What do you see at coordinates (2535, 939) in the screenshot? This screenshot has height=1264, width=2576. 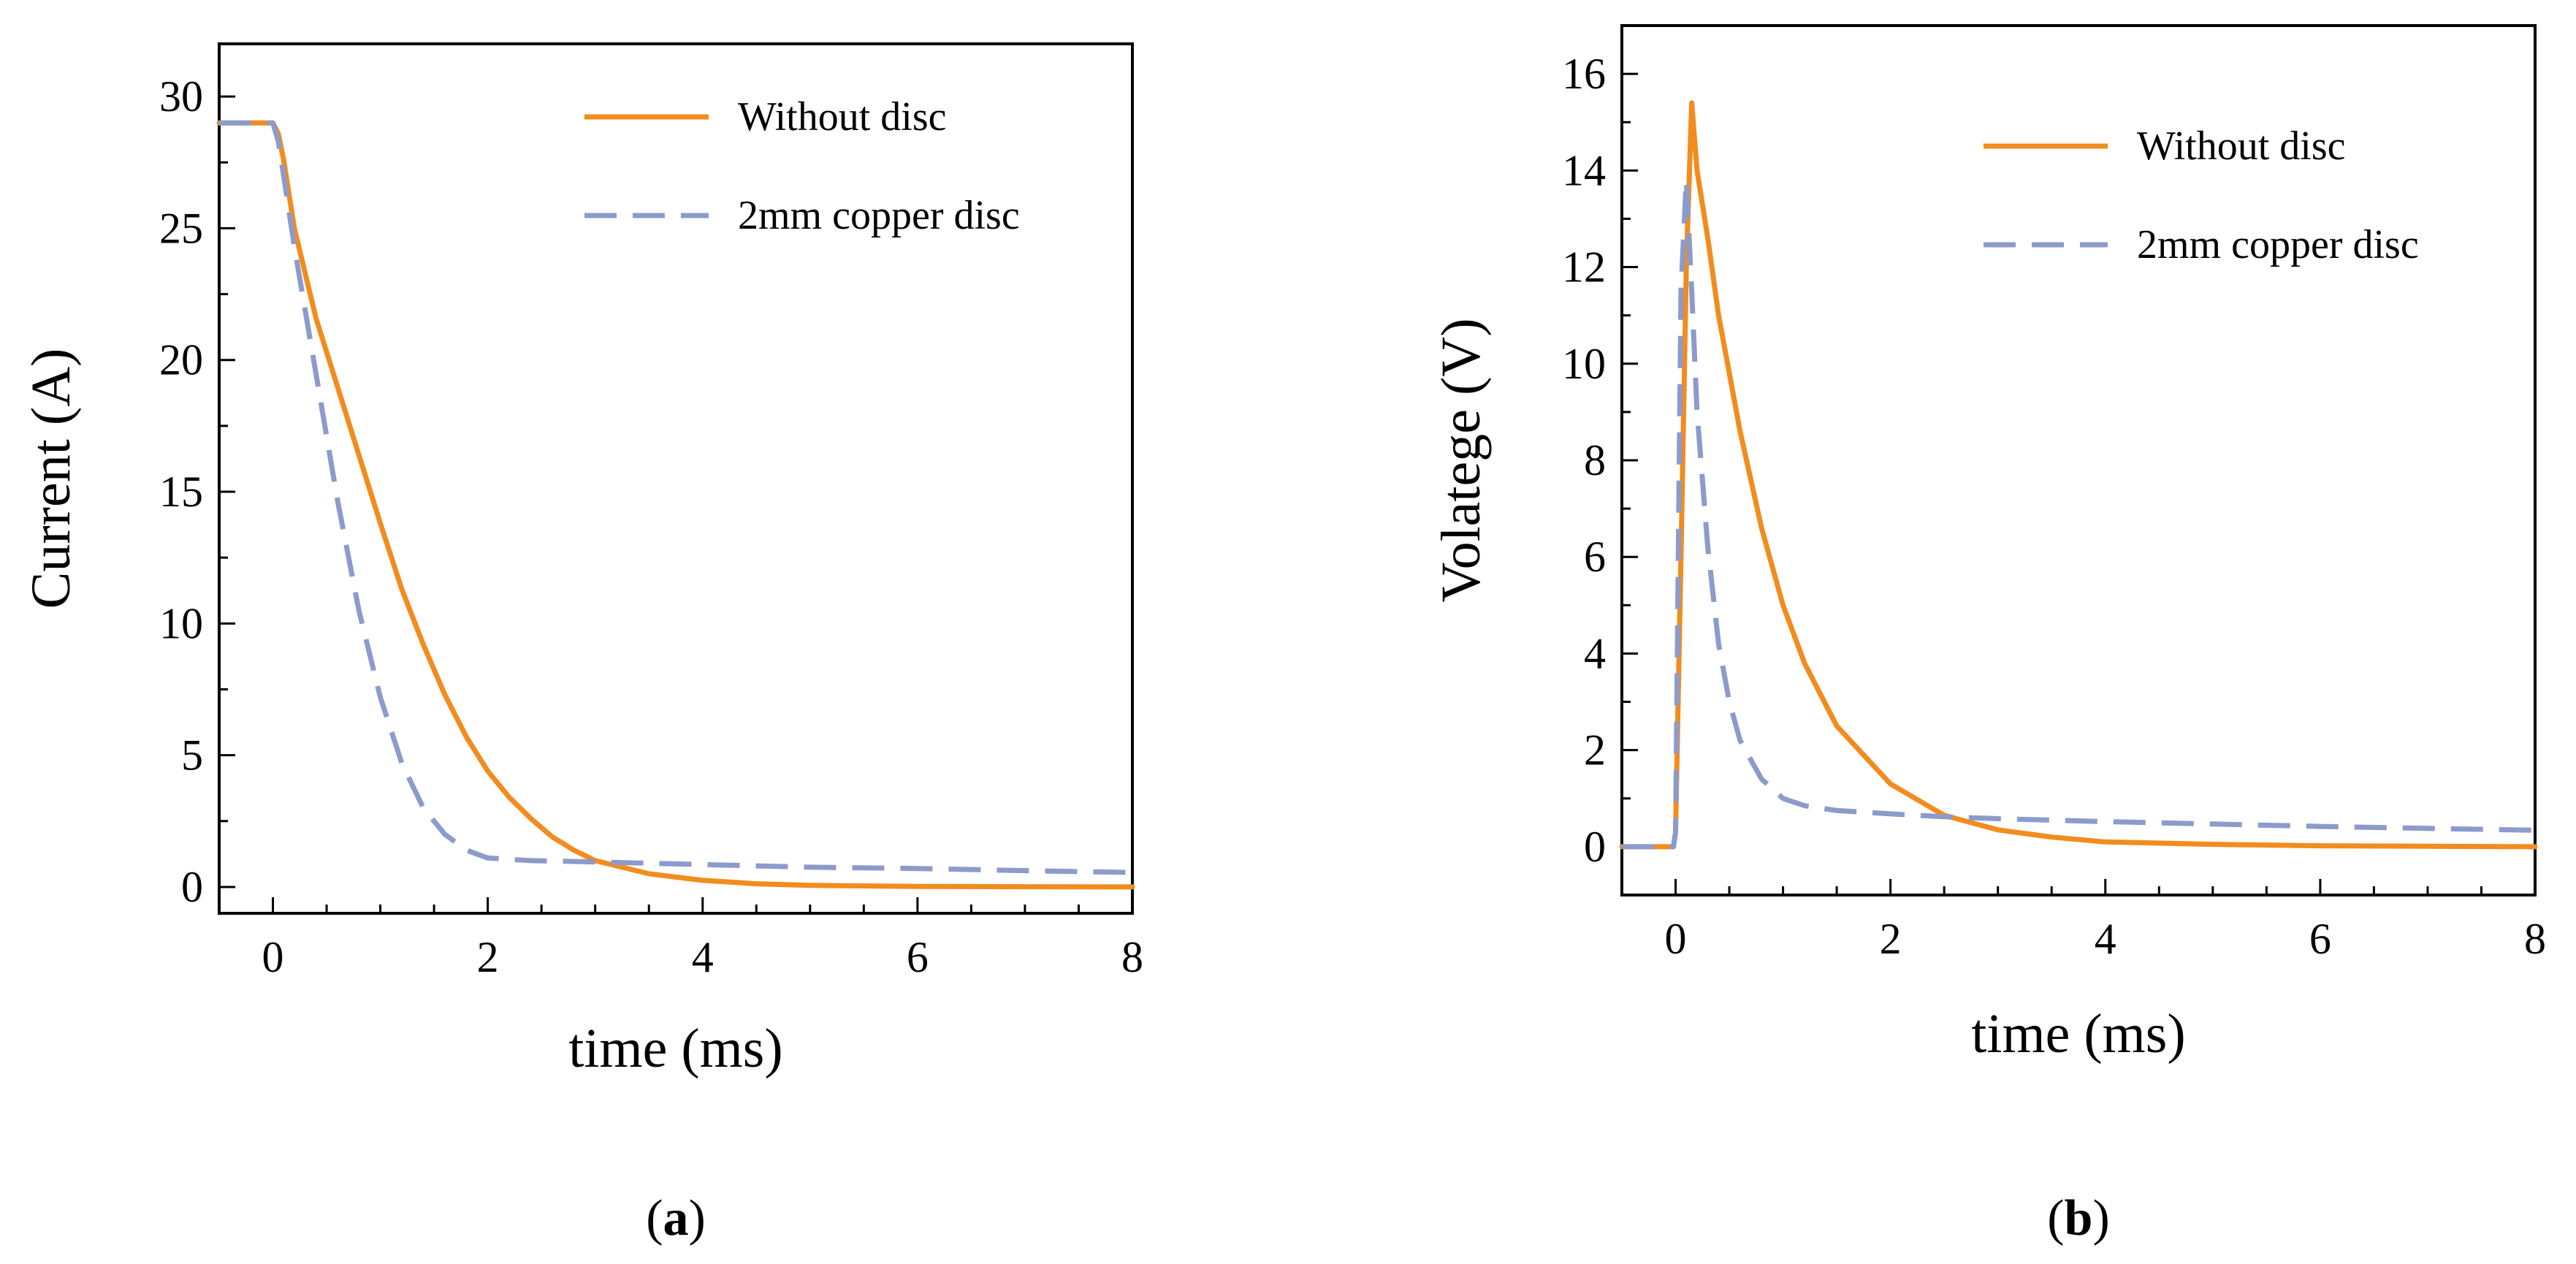 I see `x-tick-label-b: 8` at bounding box center [2535, 939].